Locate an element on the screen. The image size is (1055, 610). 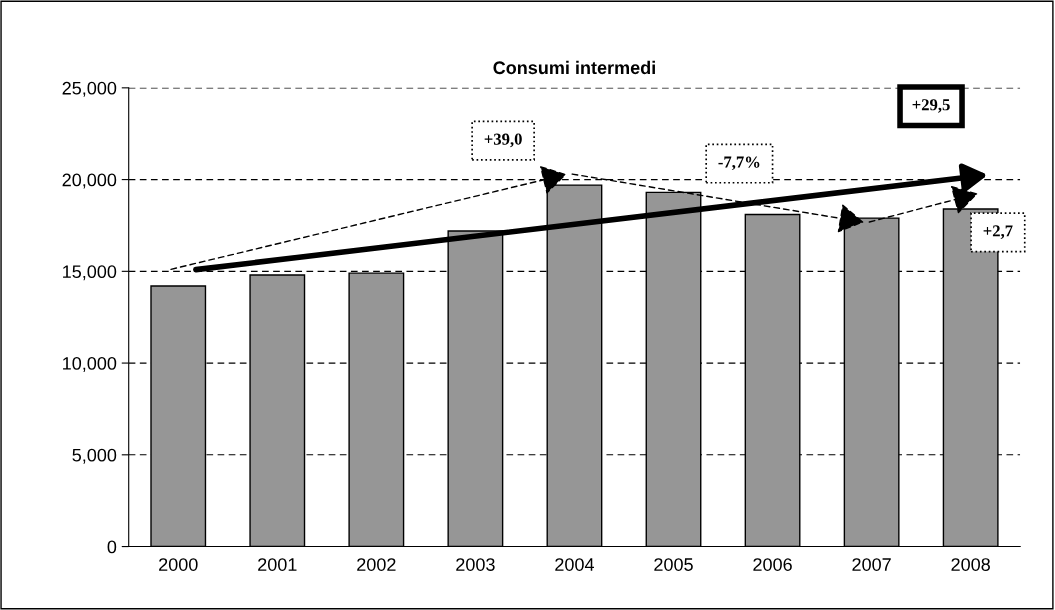
y-tick-label: 10,000 is located at coordinates (90, 364).